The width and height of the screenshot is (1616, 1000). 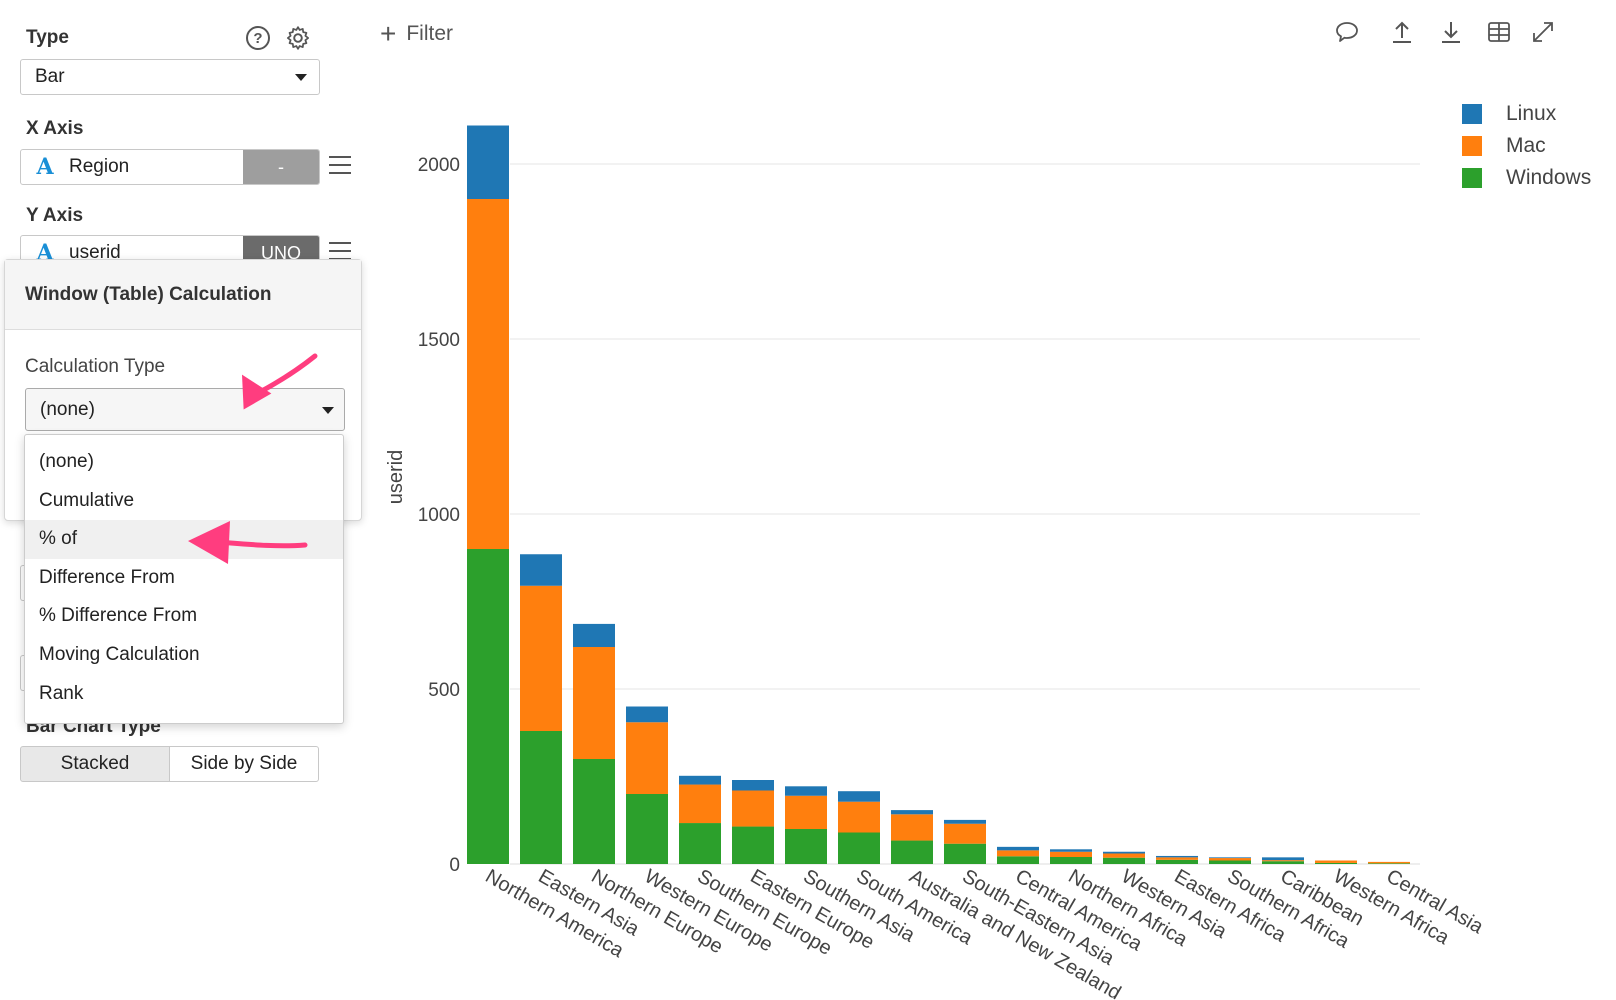 I want to click on side-by-side-option-button: Side by Side, so click(x=244, y=764).